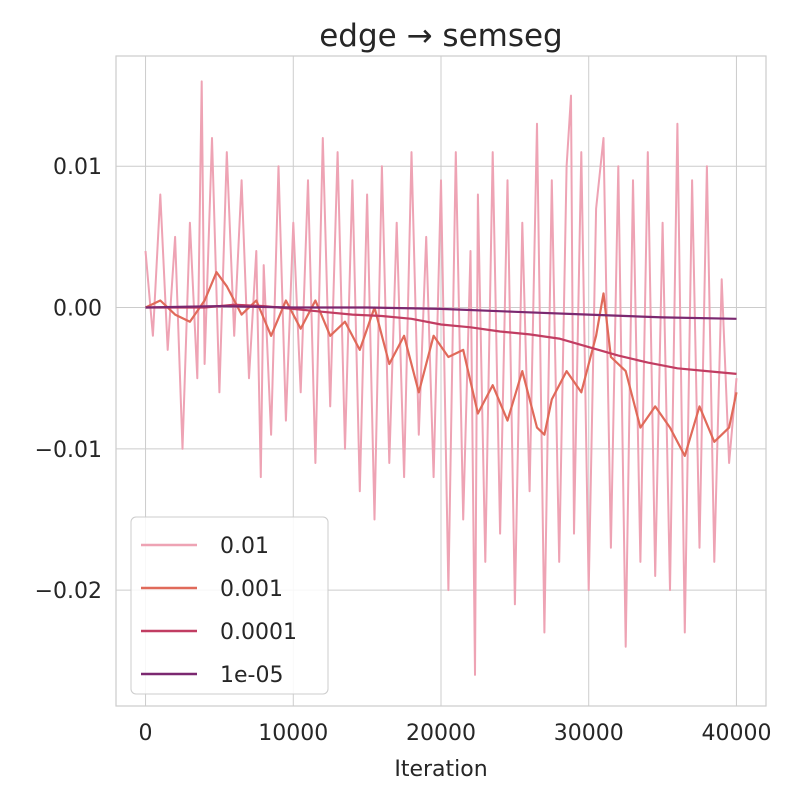 The height and width of the screenshot is (800, 800). Describe the element at coordinates (251, 589) in the screenshot. I see `legend-label-1: 0.001` at that location.